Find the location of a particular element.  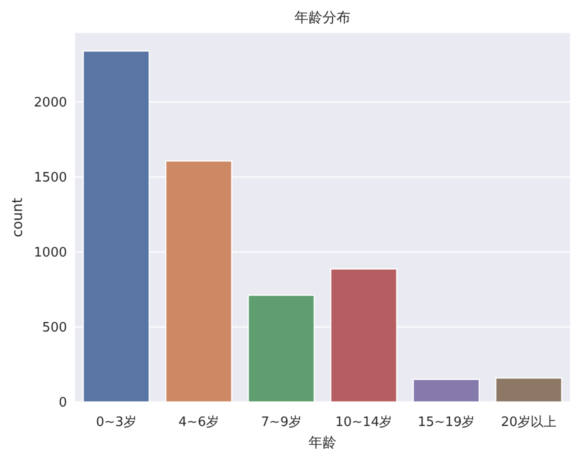

chart-title: 年龄分布 is located at coordinates (322, 18).